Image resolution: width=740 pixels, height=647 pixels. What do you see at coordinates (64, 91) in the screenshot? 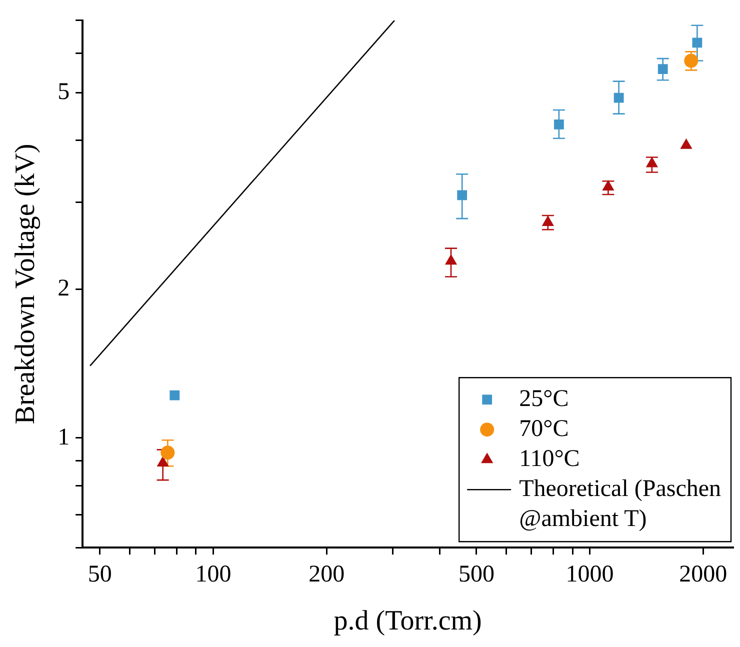
I see `y-tick-label: 5` at bounding box center [64, 91].